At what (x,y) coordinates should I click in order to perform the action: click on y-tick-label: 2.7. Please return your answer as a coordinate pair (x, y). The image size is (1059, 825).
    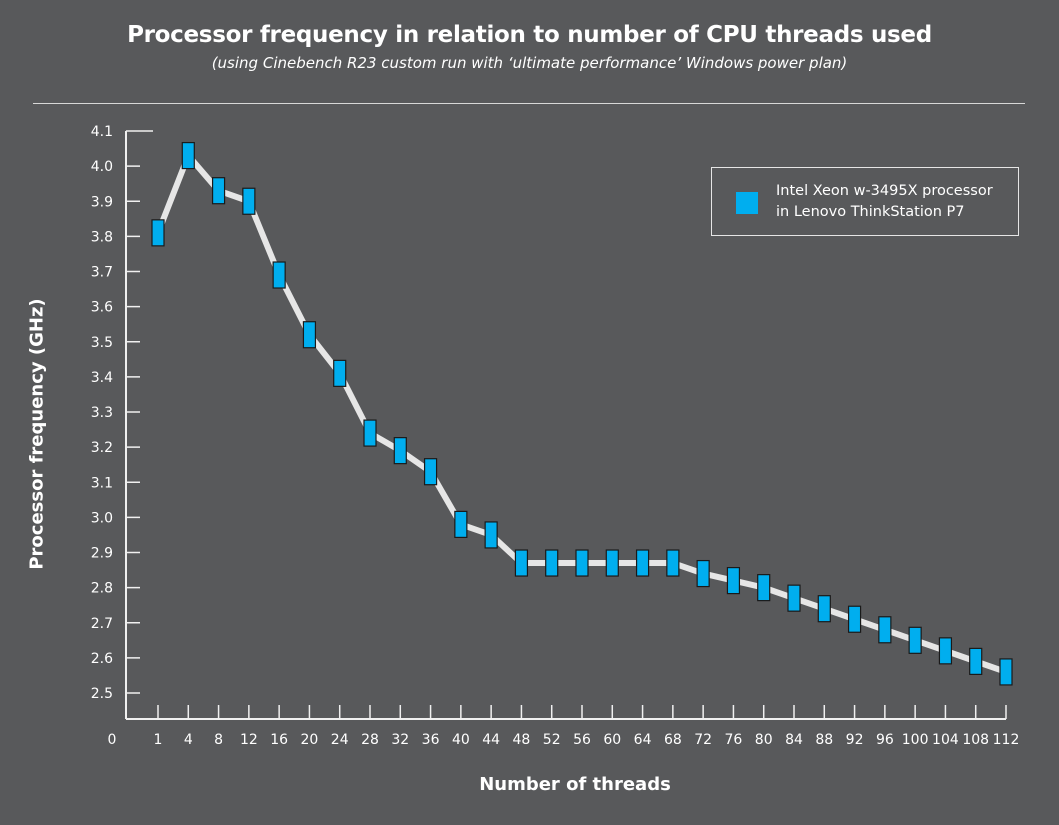
    Looking at the image, I should click on (102, 624).